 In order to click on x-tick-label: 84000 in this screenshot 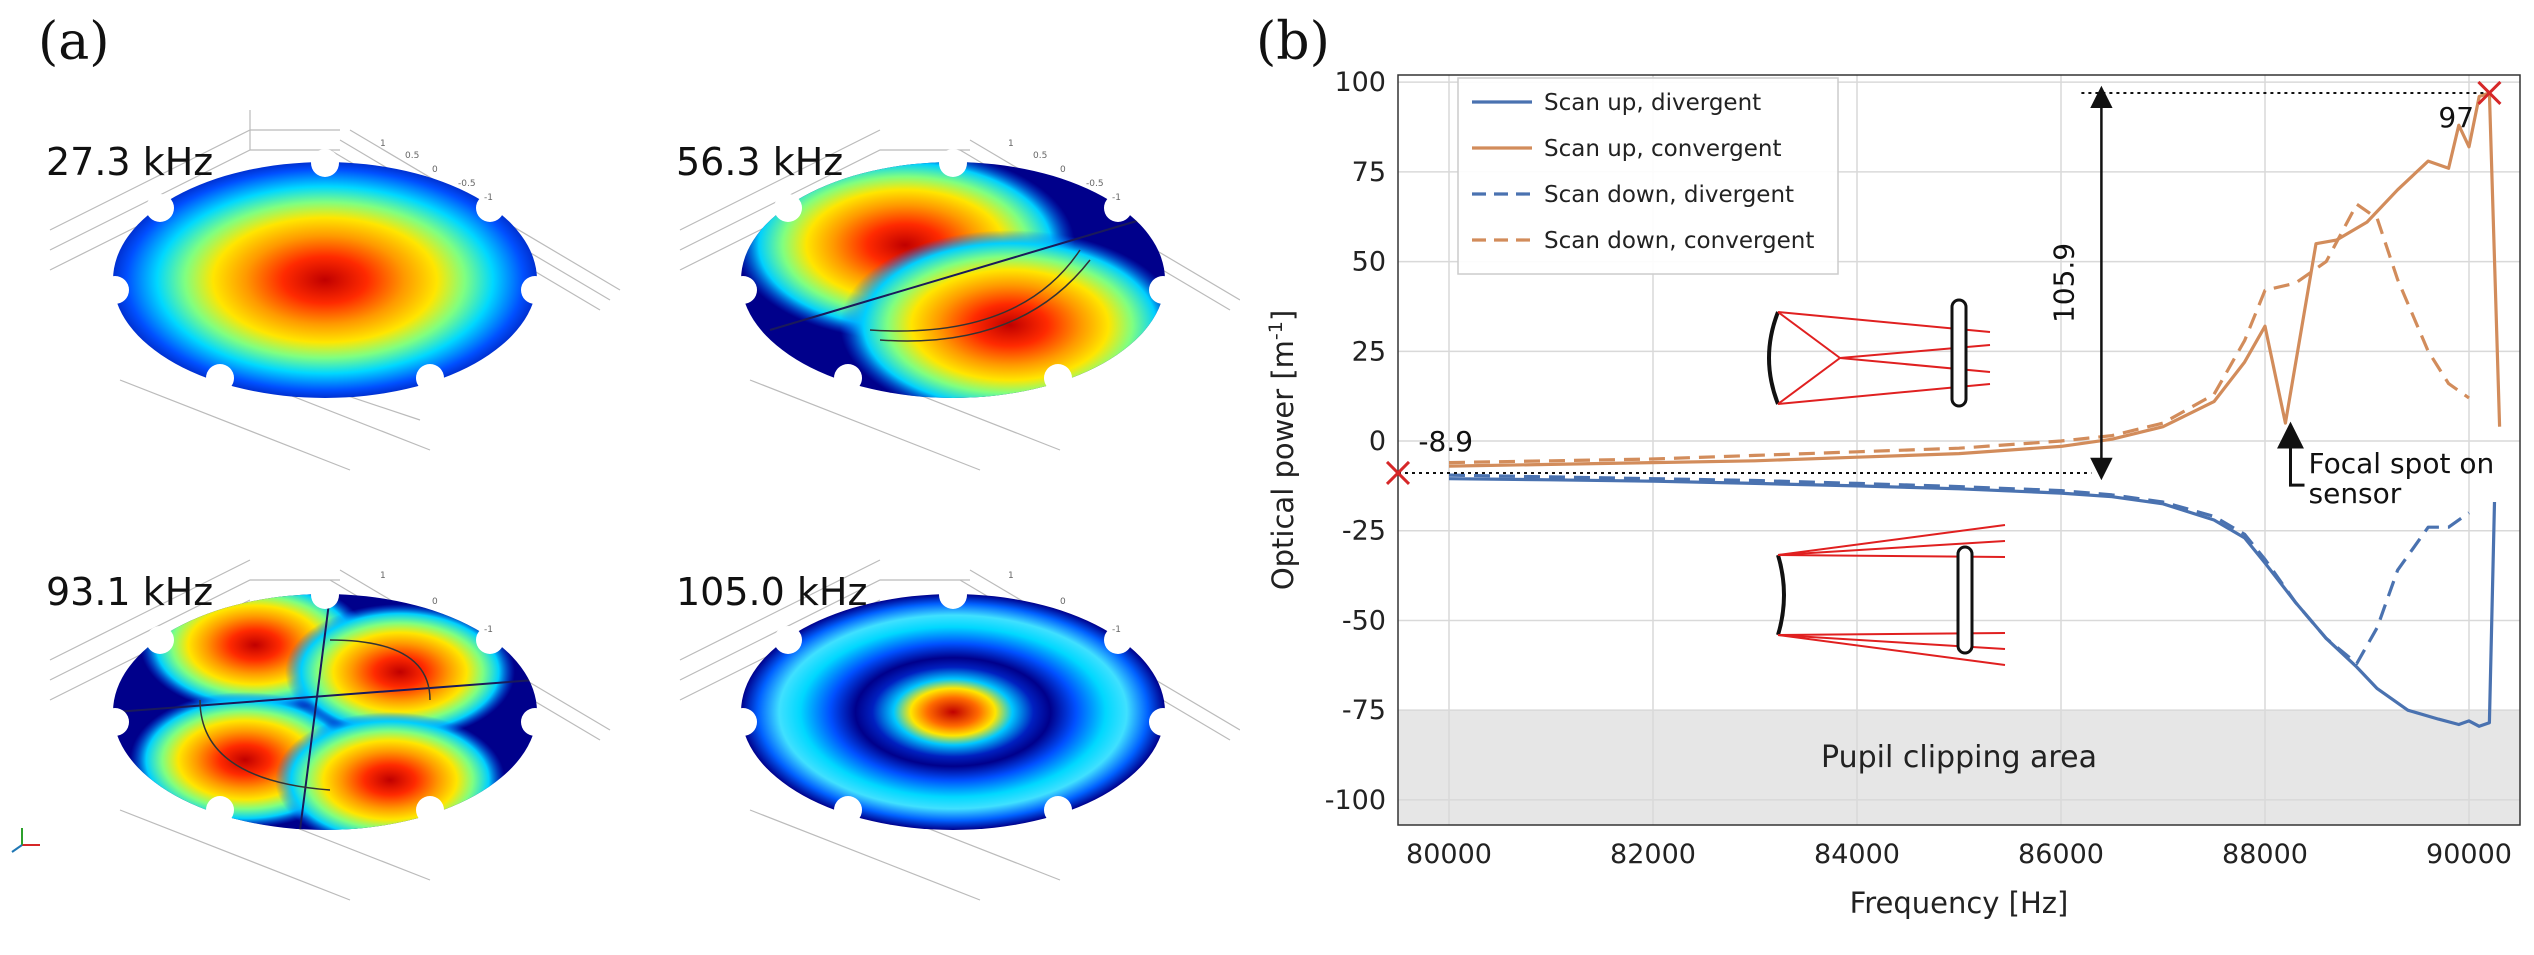, I will do `click(1857, 854)`.